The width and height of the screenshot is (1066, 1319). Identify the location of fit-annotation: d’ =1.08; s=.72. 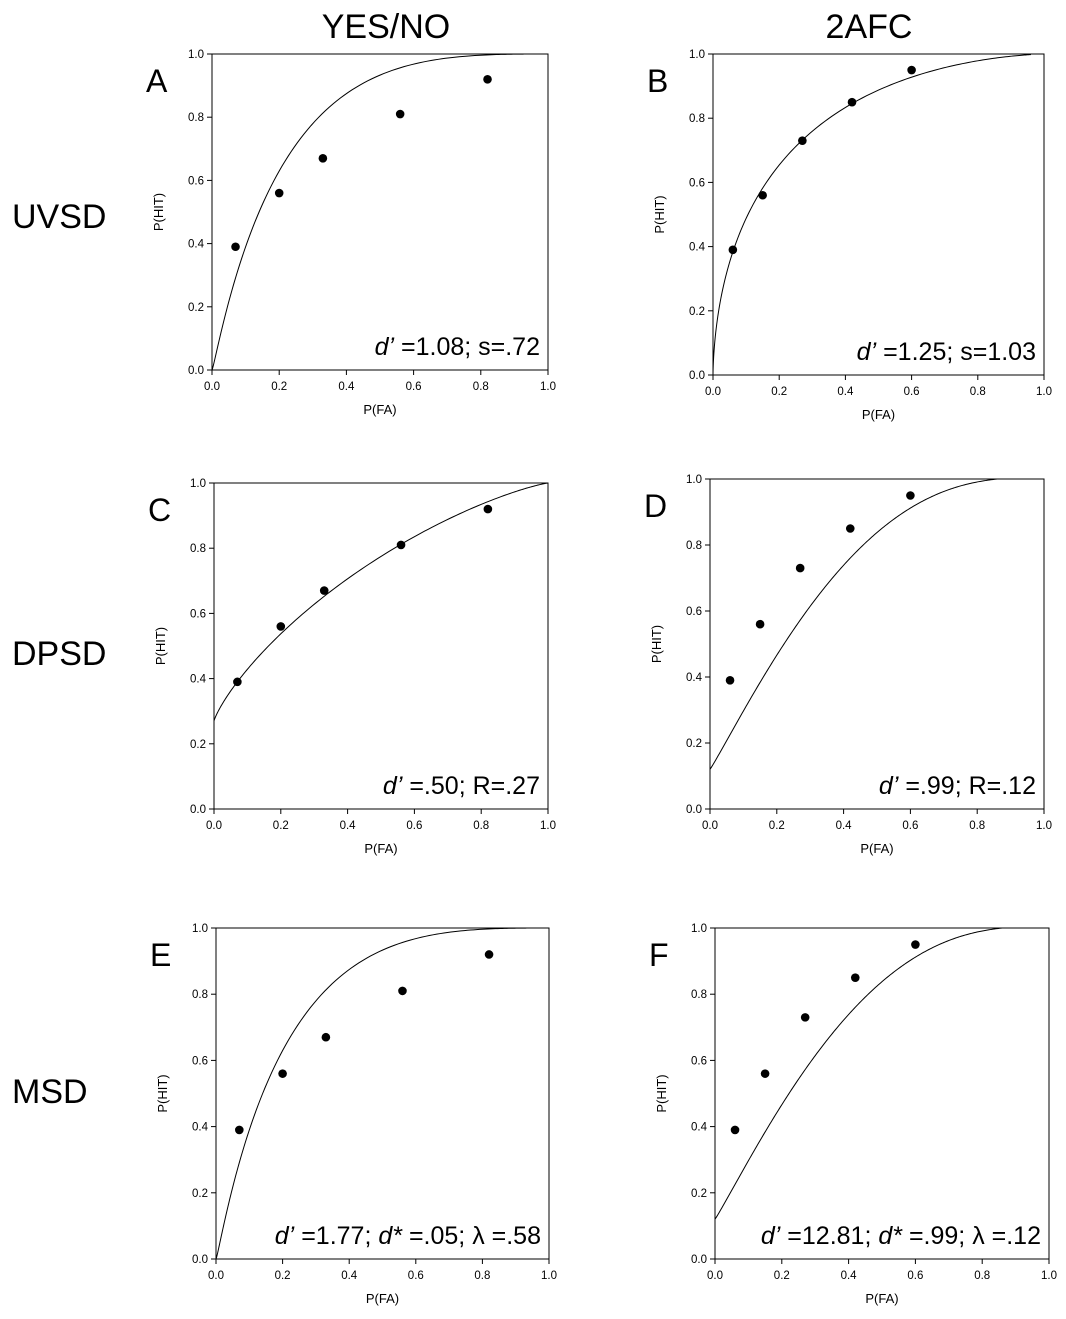
(457, 347).